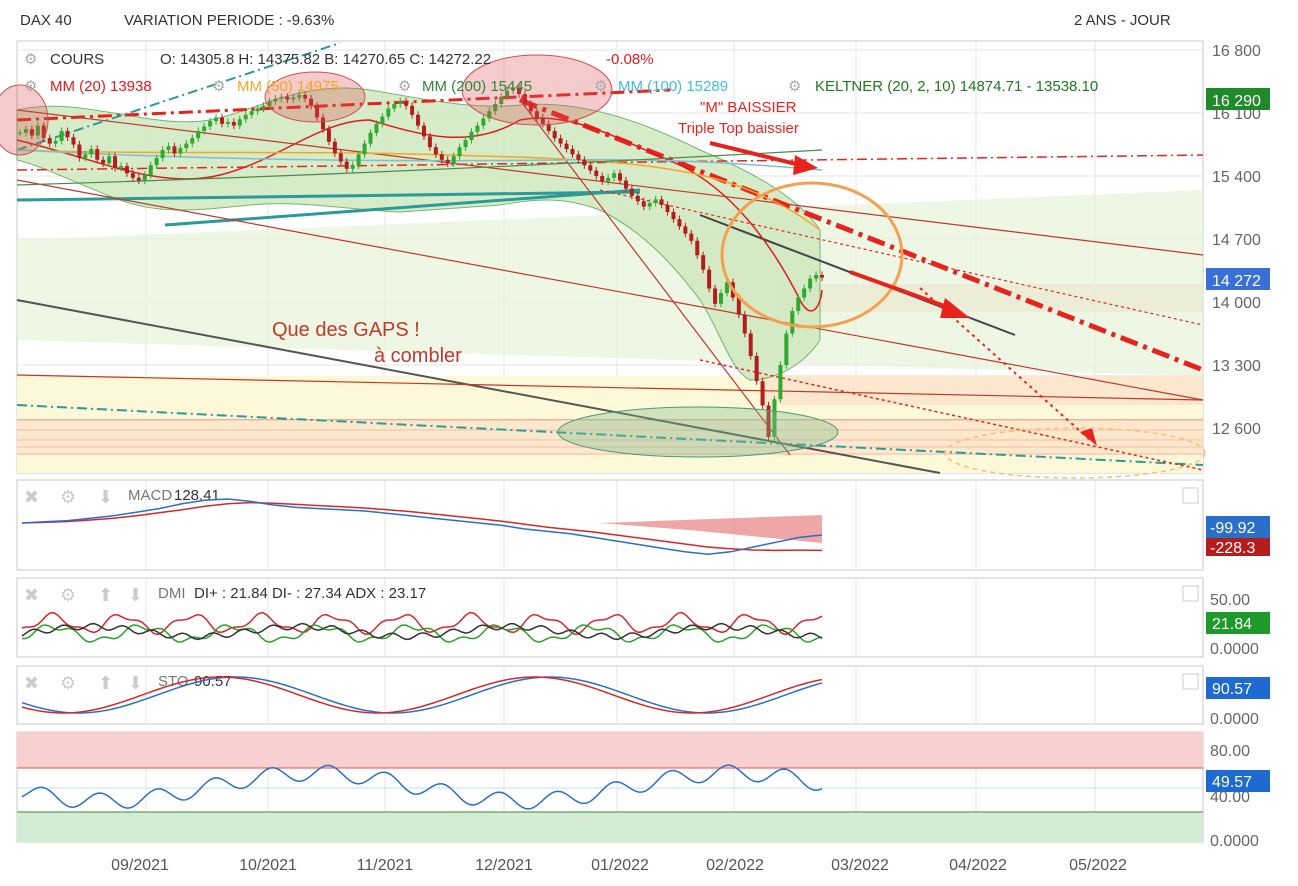  What do you see at coordinates (1122, 20) in the screenshot?
I see `period-label: 2 ANS - JOUR` at bounding box center [1122, 20].